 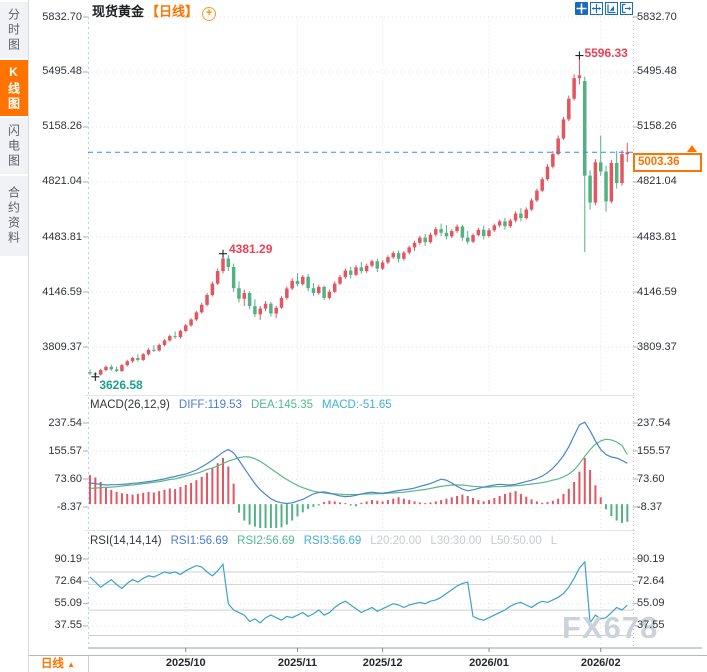 I want to click on rsi2-value: RSI2:56.69, so click(x=266, y=541).